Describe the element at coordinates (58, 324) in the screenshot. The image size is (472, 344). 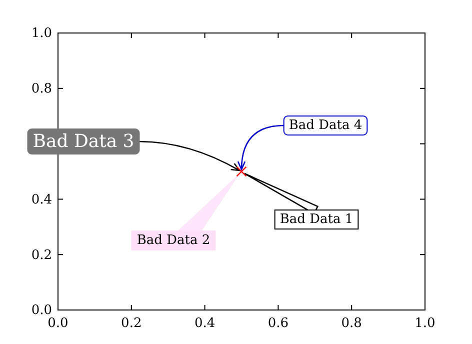
I see `x-tick-label: 0.0` at that location.